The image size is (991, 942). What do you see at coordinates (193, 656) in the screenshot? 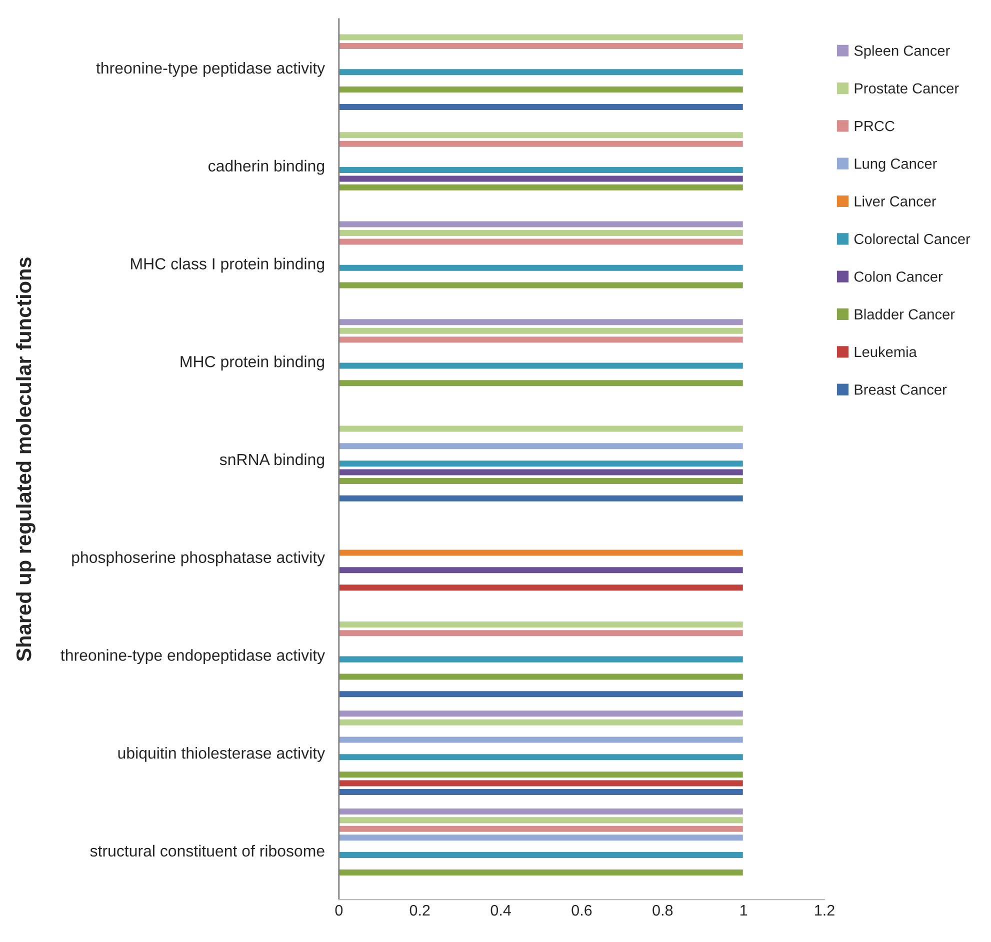
I see `y-tick-label: threonine-type endopeptidase activity` at bounding box center [193, 656].